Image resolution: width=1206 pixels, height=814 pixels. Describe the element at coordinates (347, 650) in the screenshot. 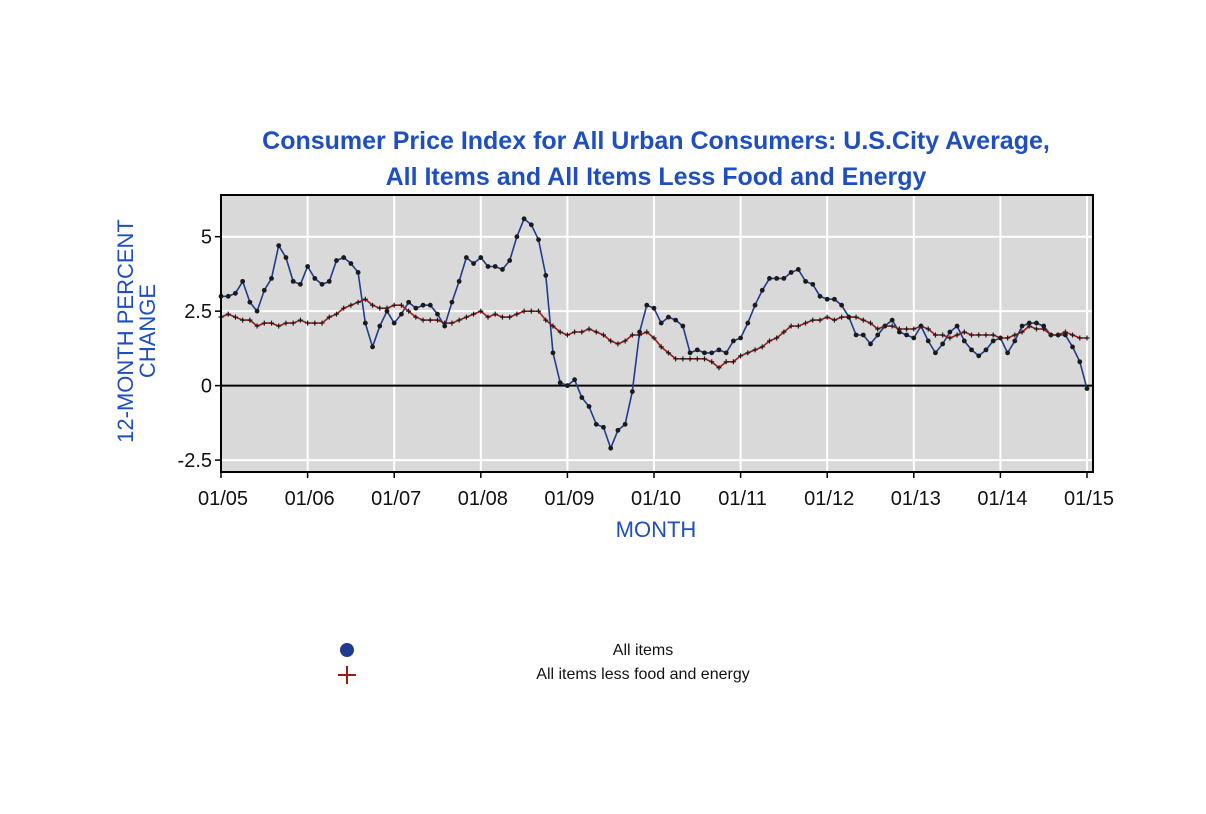

I see `legend-marker-all-items` at that location.